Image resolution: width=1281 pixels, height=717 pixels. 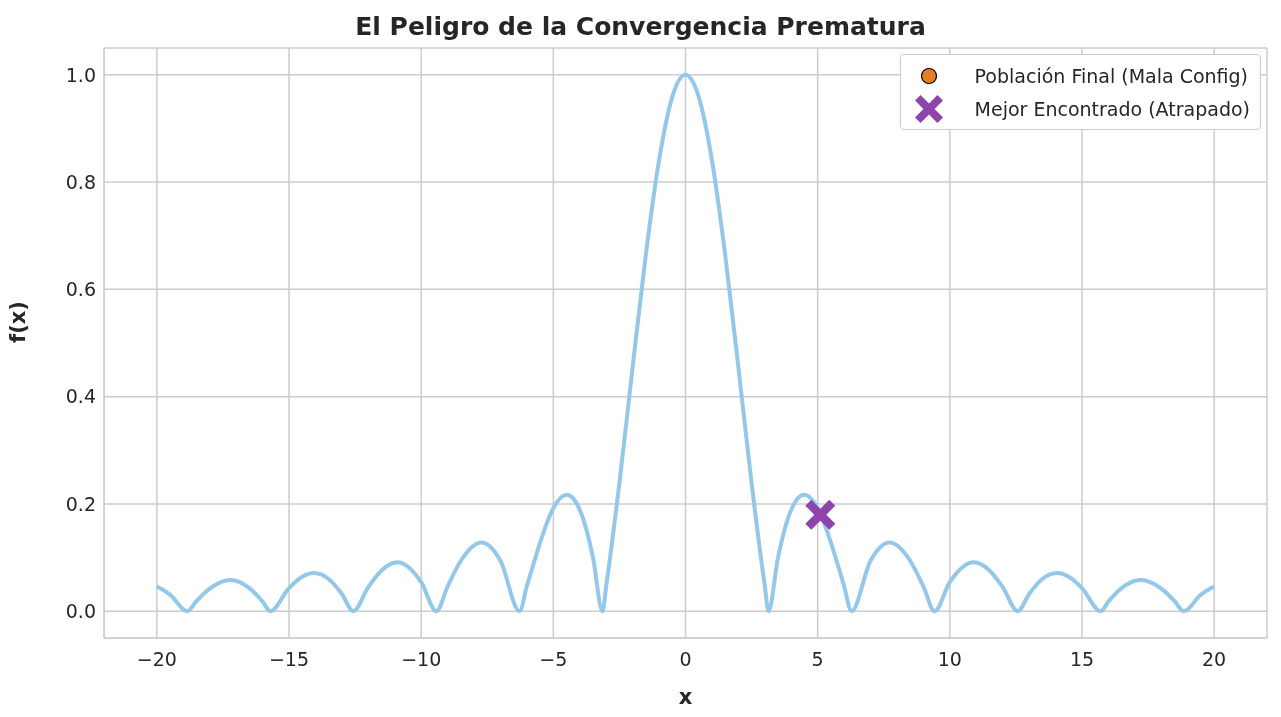 What do you see at coordinates (18, 322) in the screenshot?
I see `y-axis-title: f(x)` at bounding box center [18, 322].